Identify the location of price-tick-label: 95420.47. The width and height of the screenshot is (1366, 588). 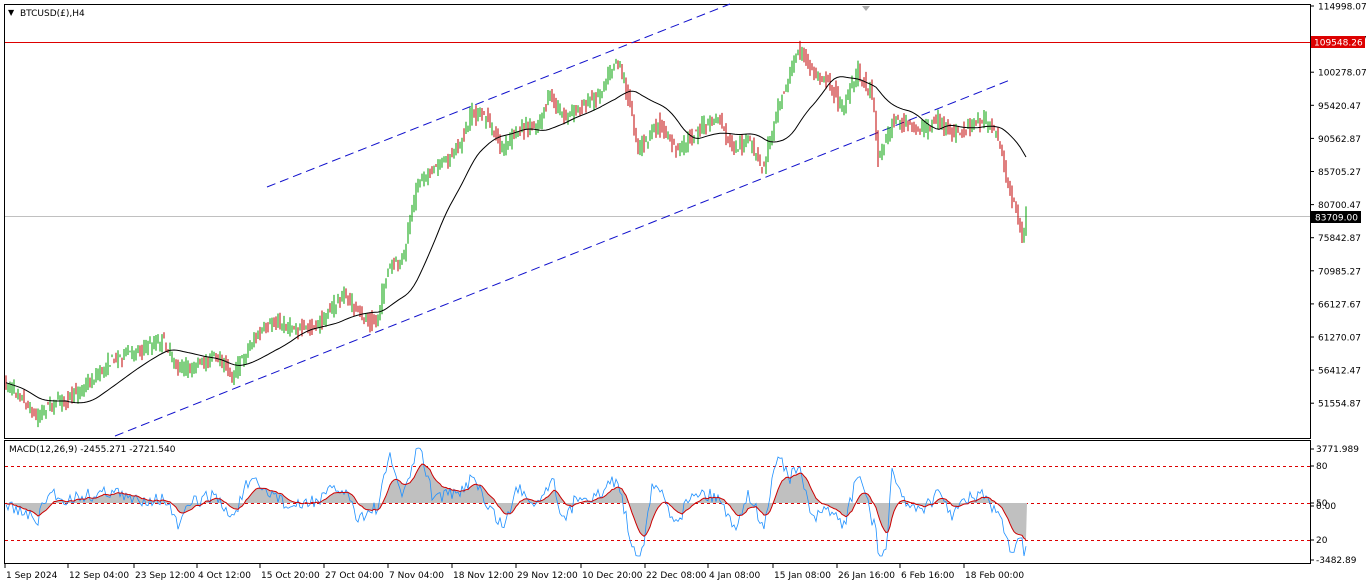
(1339, 107).